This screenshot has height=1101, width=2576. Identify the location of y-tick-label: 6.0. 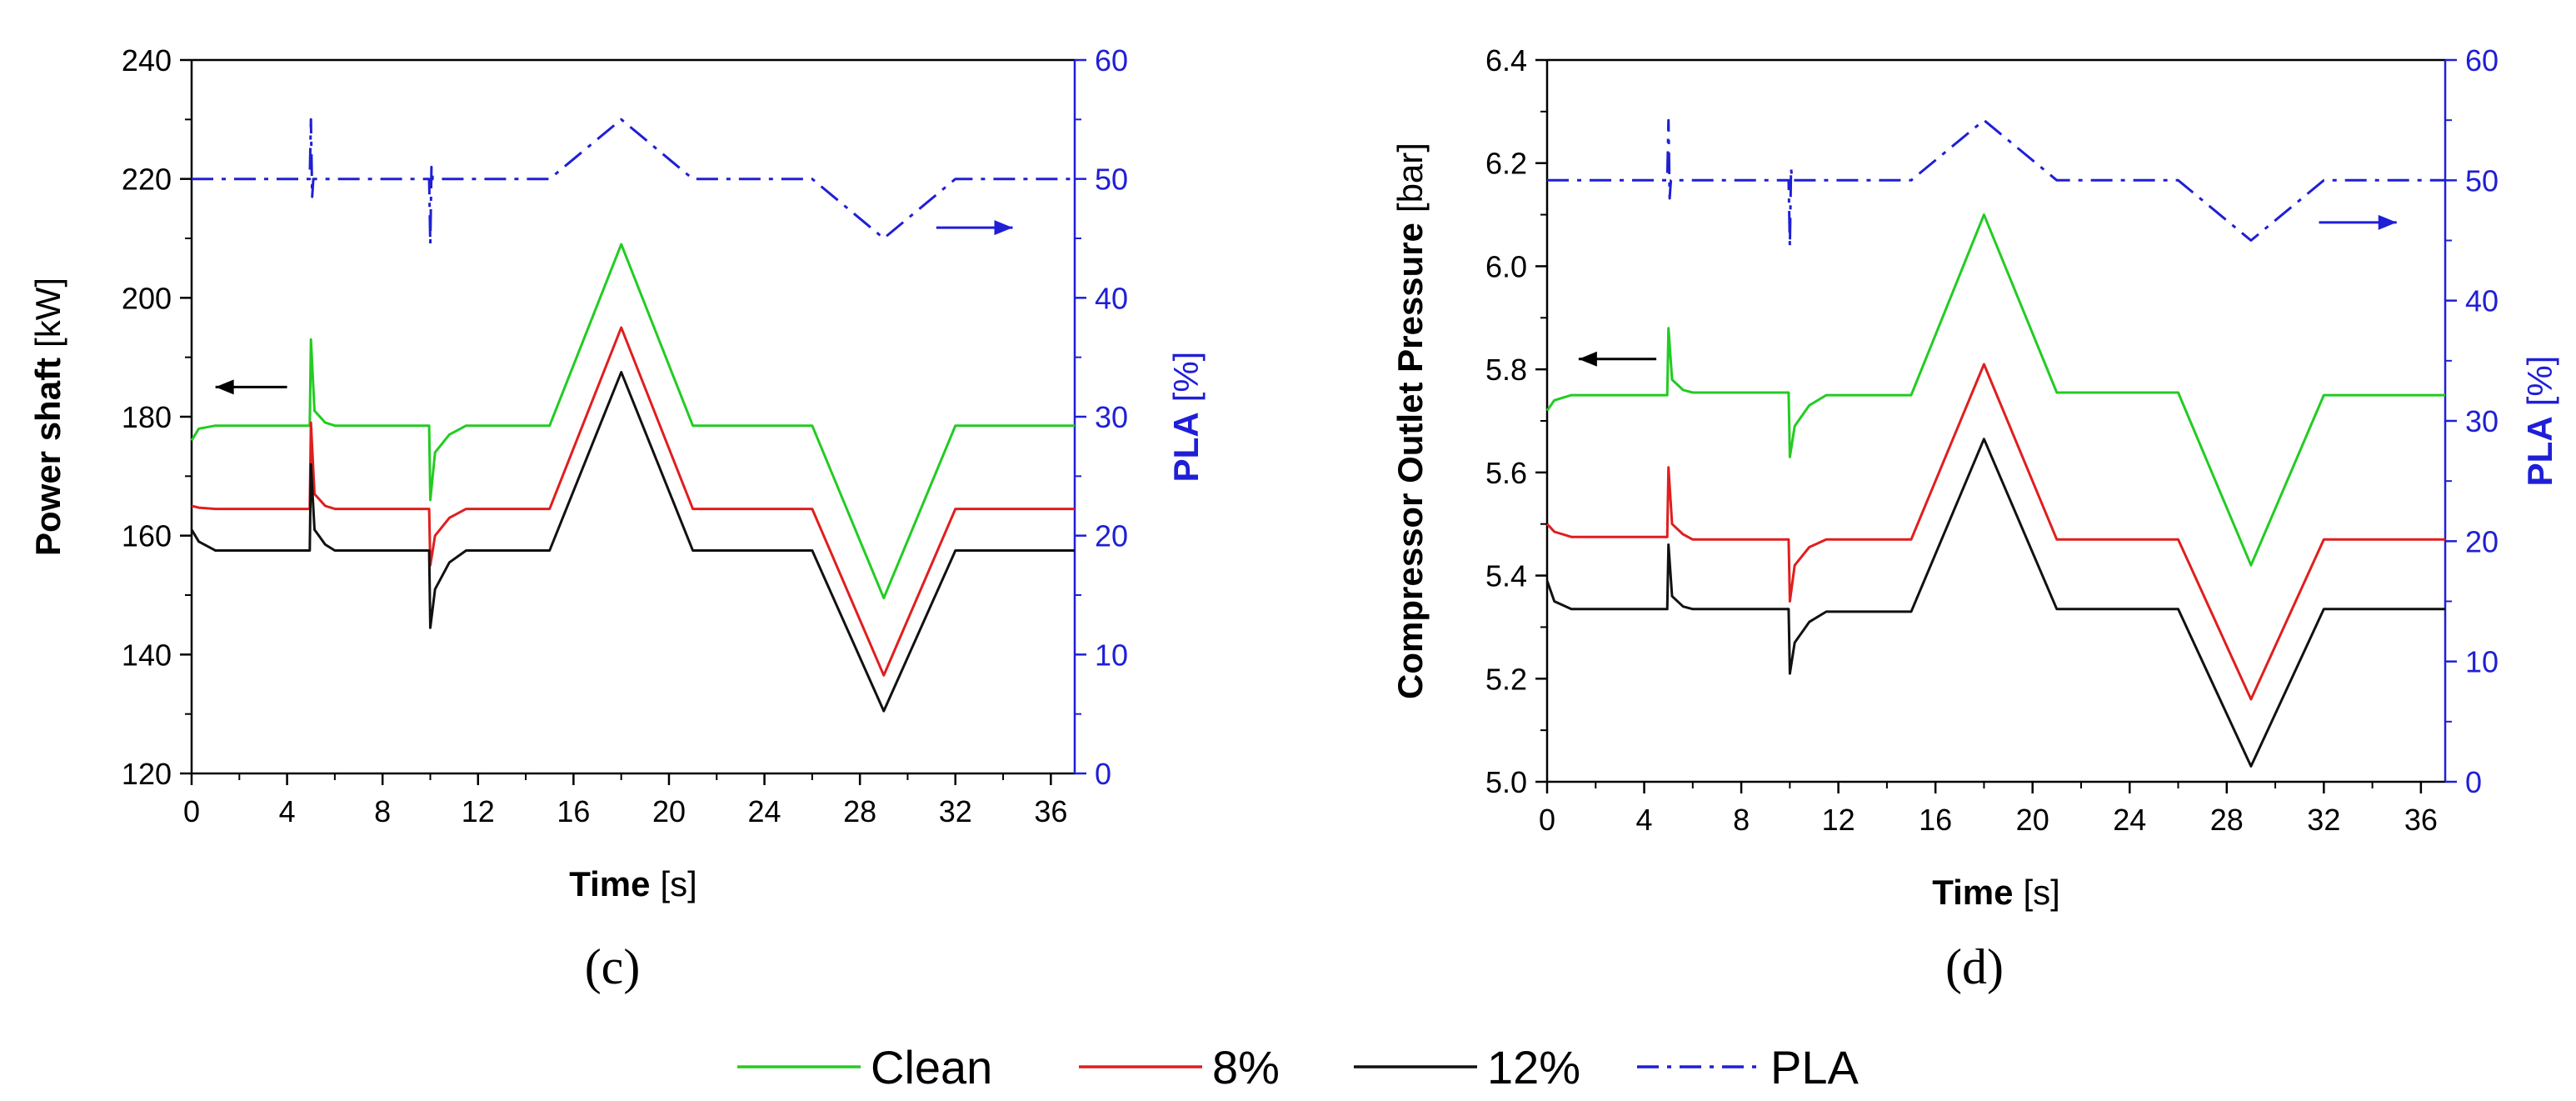
(1506, 266).